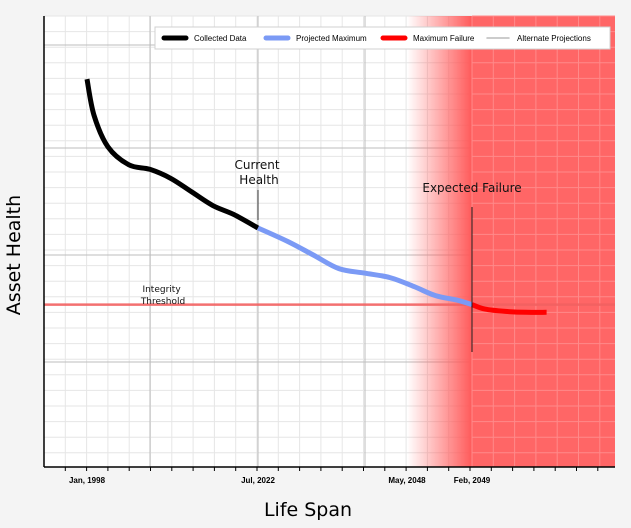  I want to click on current-health-annotation: Current Health, so click(259, 172).